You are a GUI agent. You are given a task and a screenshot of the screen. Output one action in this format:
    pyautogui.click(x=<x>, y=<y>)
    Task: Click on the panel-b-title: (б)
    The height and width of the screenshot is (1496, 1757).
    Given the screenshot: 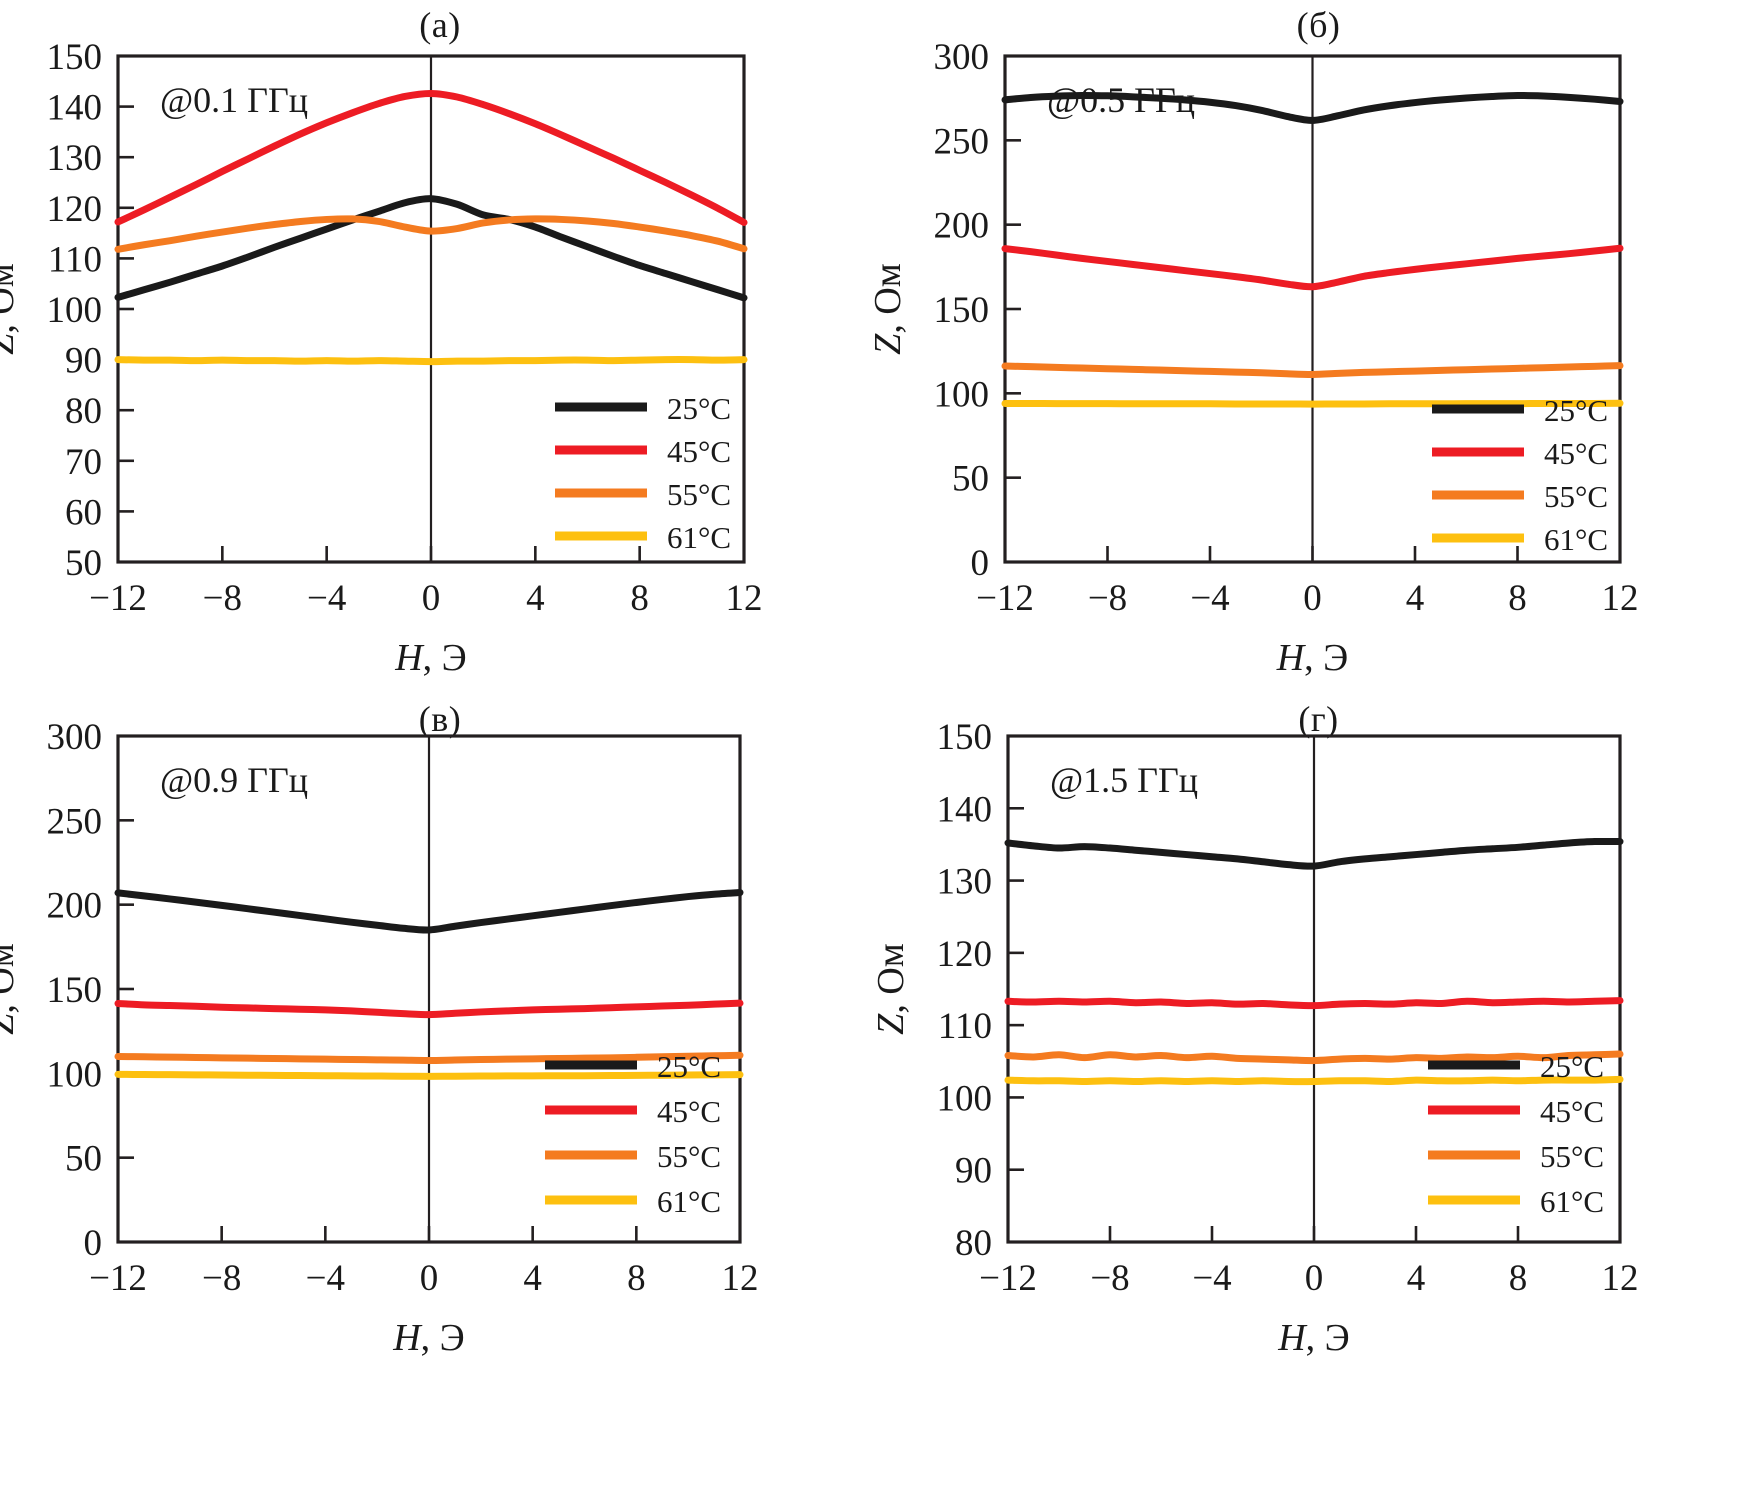 What is the action you would take?
    pyautogui.click(x=1318, y=25)
    